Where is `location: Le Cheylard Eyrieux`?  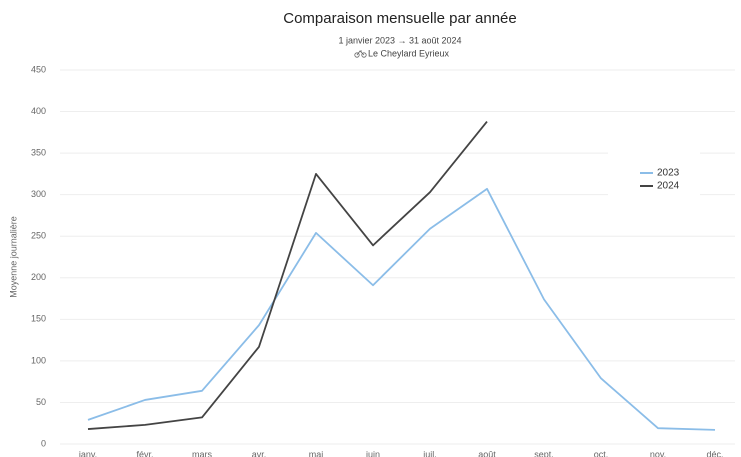
location: Le Cheylard Eyrieux is located at coordinates (409, 53).